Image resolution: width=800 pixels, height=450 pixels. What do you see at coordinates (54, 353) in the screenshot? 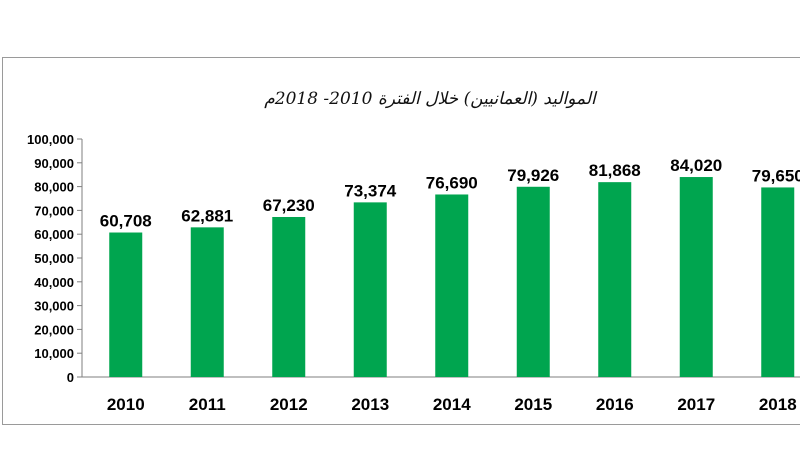
I see `y-tick-label: 10,000` at bounding box center [54, 353].